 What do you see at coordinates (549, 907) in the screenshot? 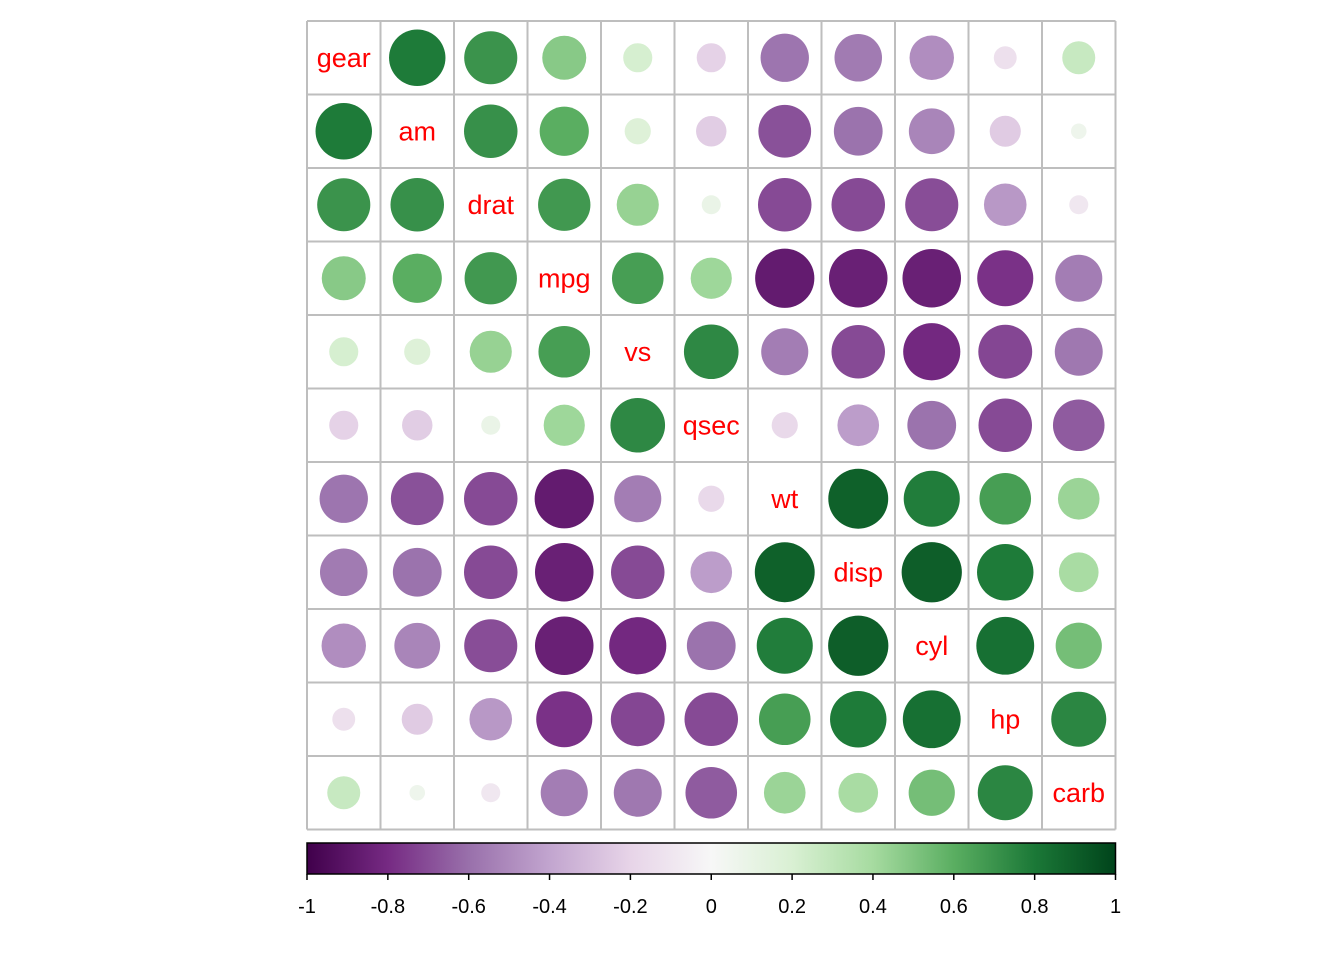
I see `colorbar-tick-label: -0.4` at bounding box center [549, 907].